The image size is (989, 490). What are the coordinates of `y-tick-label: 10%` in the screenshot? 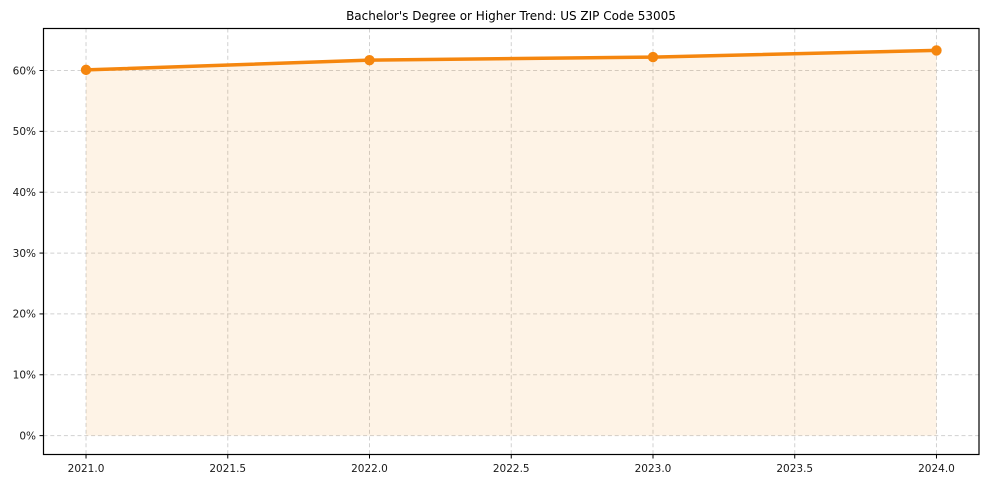 It's located at (24, 376).